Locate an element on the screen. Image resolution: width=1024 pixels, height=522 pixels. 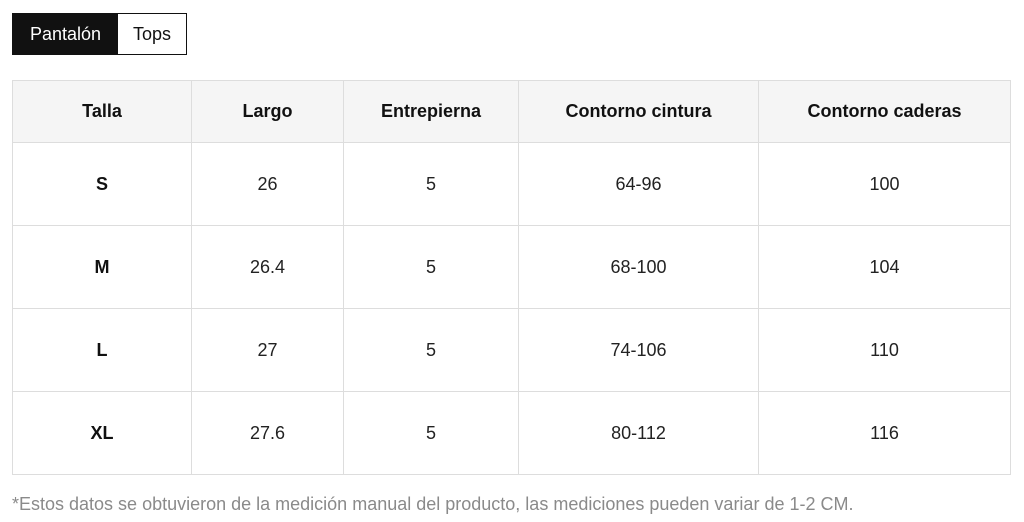
column-header-contorno-caderas: Contorno caderas is located at coordinates (884, 111).